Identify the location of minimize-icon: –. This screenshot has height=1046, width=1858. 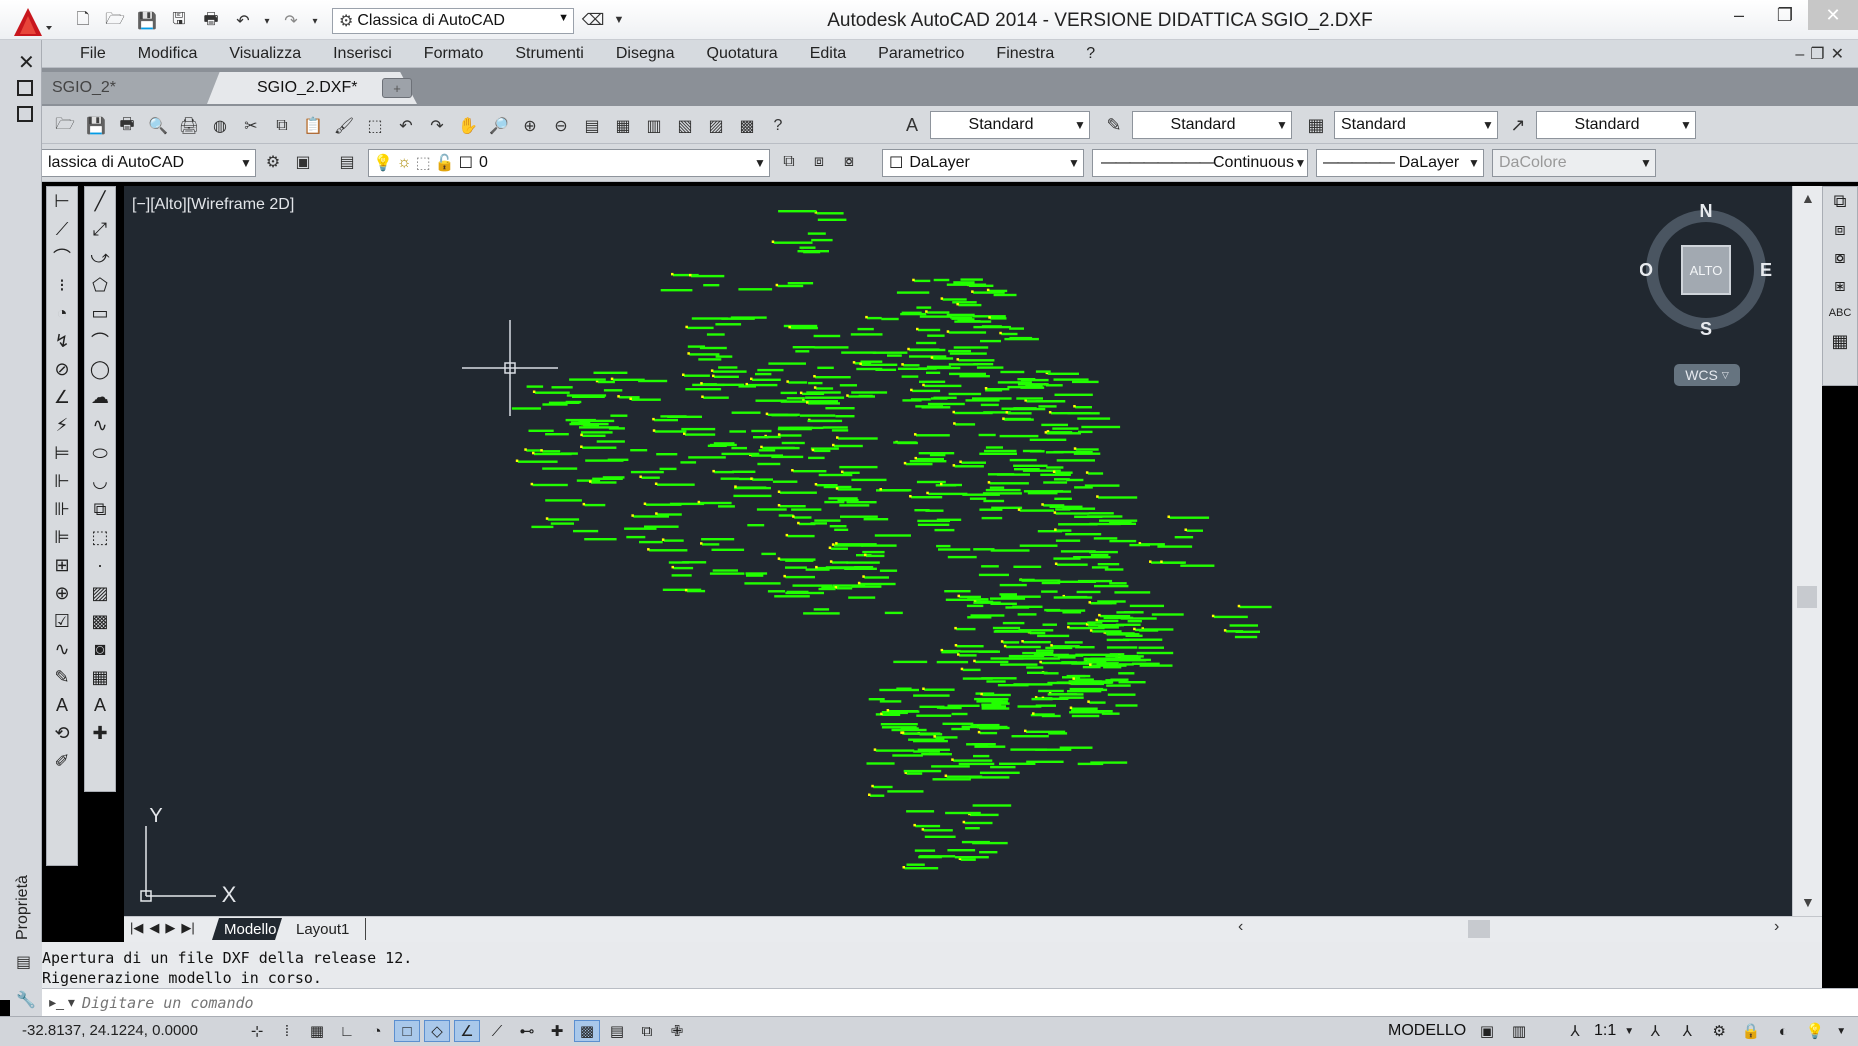
(1738, 14).